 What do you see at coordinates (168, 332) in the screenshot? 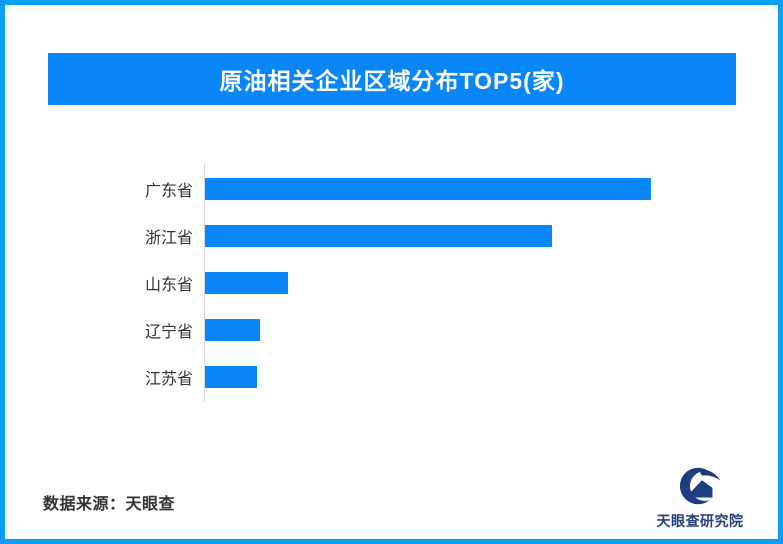
I see `category-label: 辽宁省` at bounding box center [168, 332].